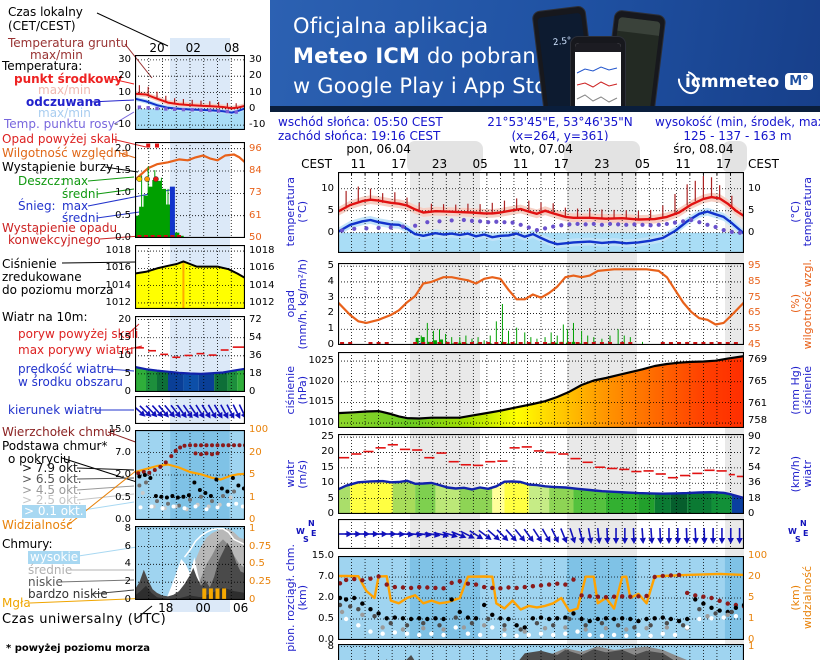 The height and width of the screenshot is (660, 820). What do you see at coordinates (737, 136) in the screenshot?
I see `altitude-values: 125 - 137 - 163 m` at bounding box center [737, 136].